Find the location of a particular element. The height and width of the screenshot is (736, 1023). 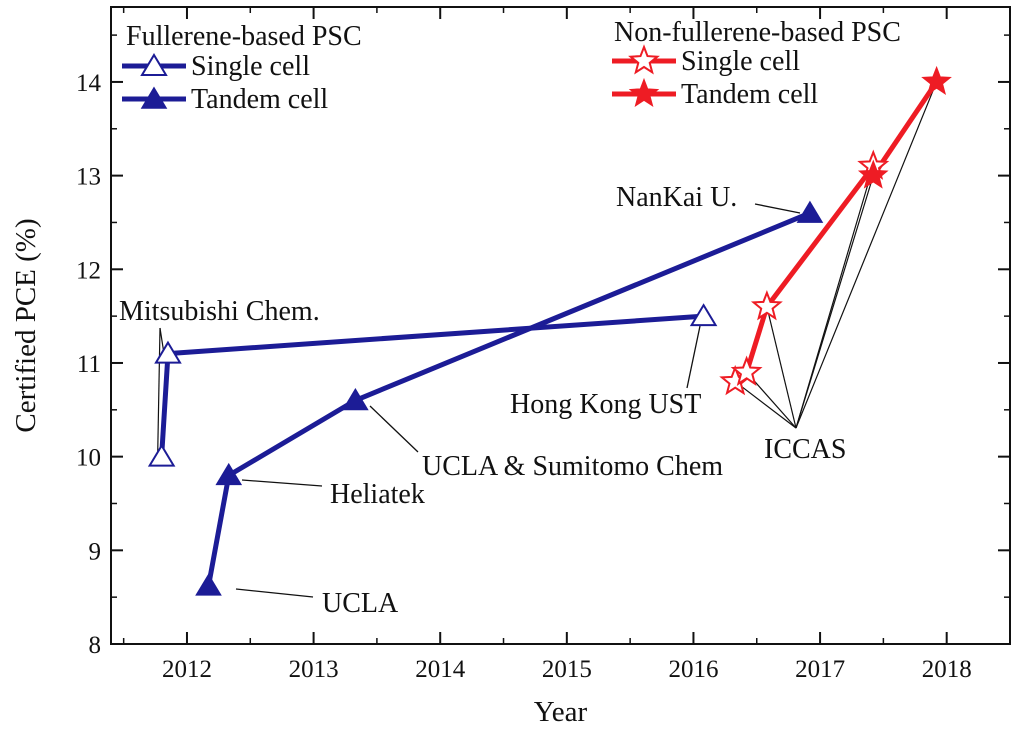

x-tick-label: 2018 is located at coordinates (947, 669).